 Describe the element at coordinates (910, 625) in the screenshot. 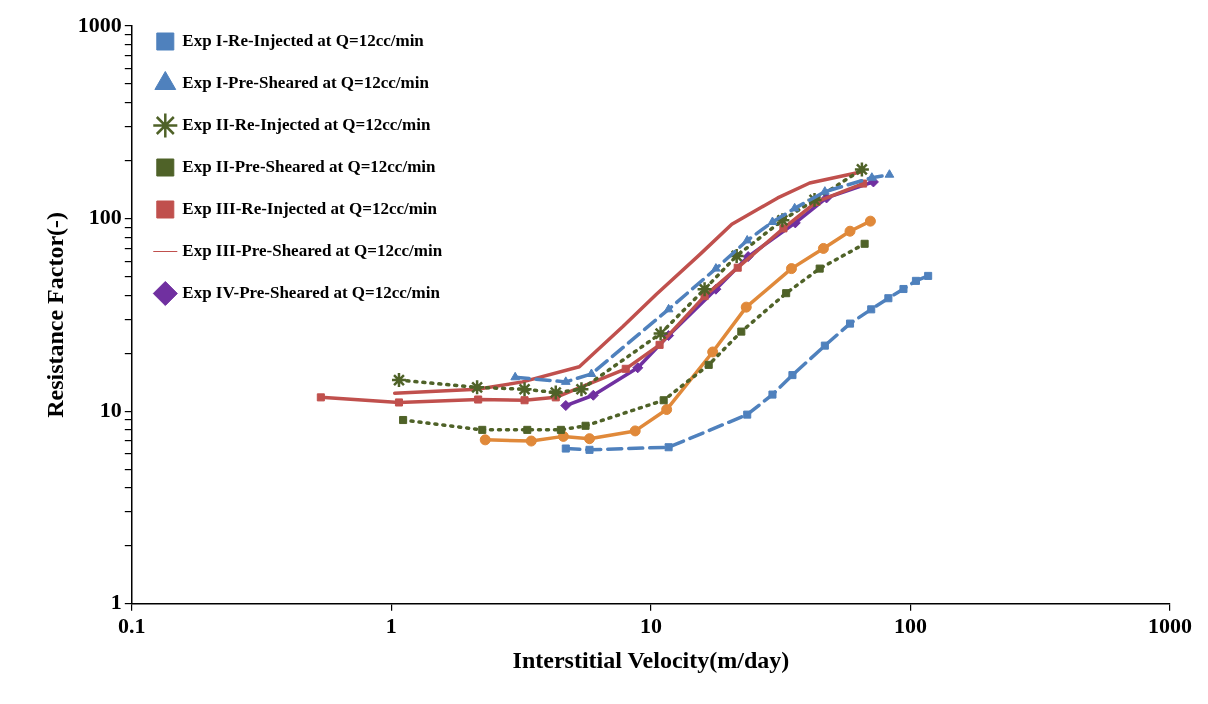

I see `x-tick-label: 100` at that location.